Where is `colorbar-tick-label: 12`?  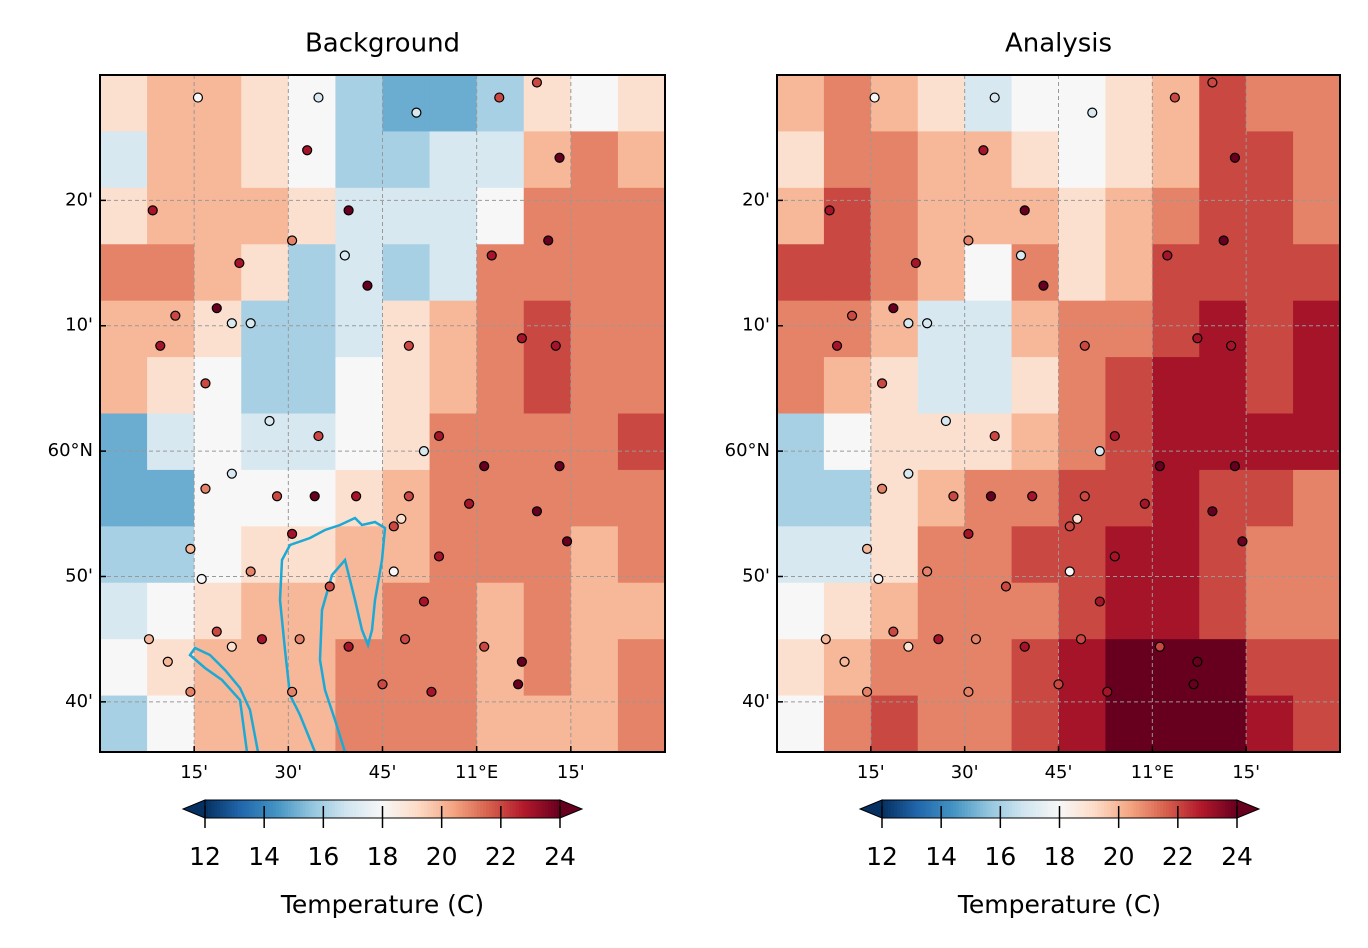 colorbar-tick-label: 12 is located at coordinates (882, 856).